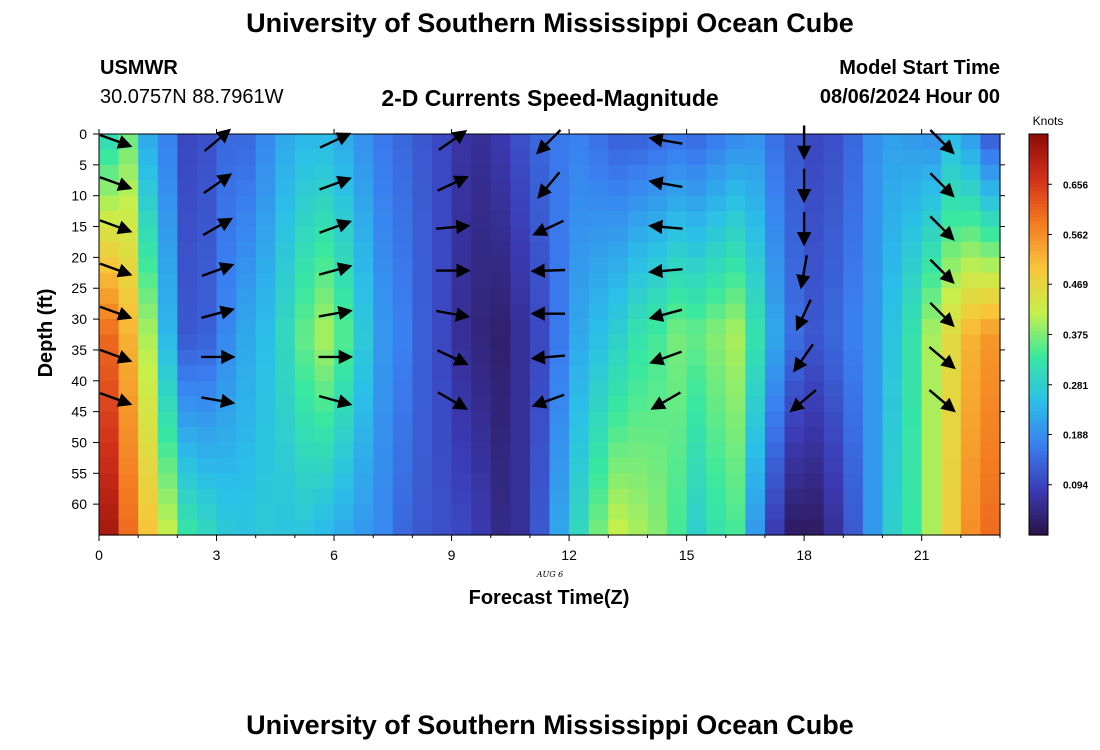 The width and height of the screenshot is (1100, 750). Describe the element at coordinates (1075, 185) in the screenshot. I see `colorbar-tick-label: 0.656` at that location.